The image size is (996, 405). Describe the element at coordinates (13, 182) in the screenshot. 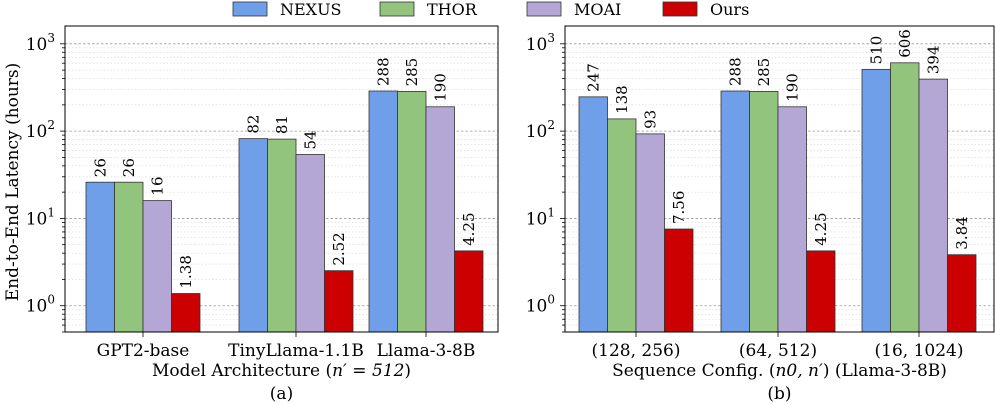

I see `y-axis-title: End-to-End Latency (hours)` at that location.